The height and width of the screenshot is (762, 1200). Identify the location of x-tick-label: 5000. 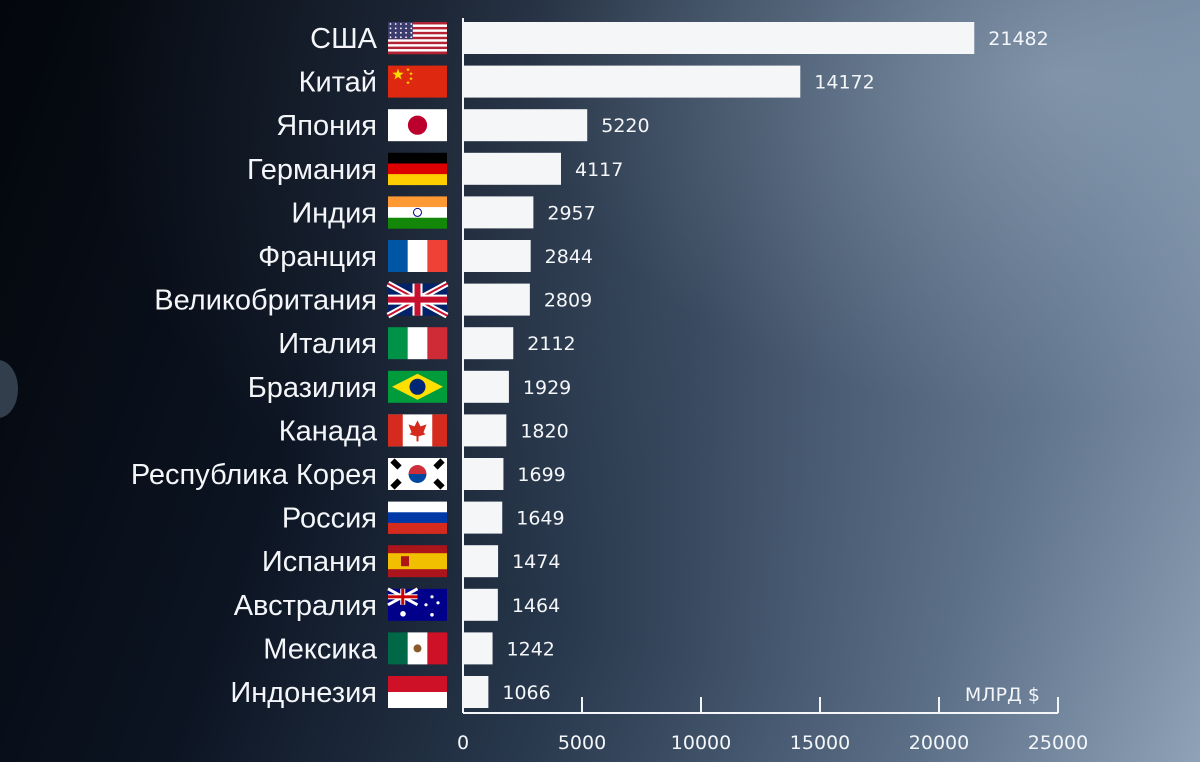
(582, 743).